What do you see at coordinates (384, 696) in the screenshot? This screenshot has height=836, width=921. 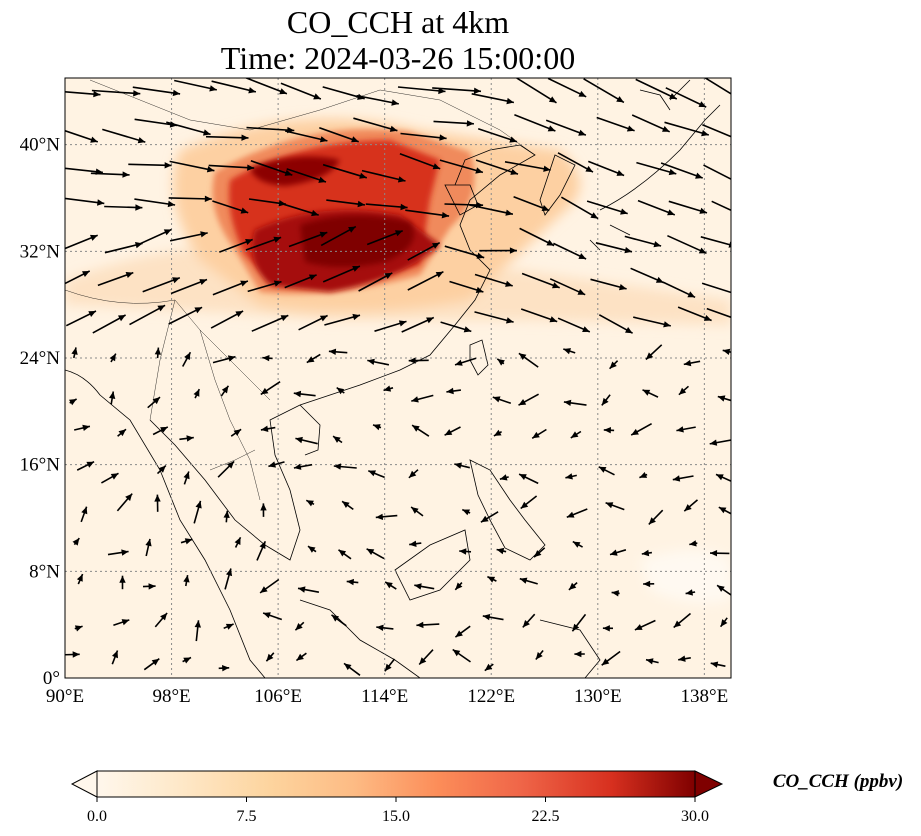 I see `lon-tick-label-3: 114°E` at bounding box center [384, 696].